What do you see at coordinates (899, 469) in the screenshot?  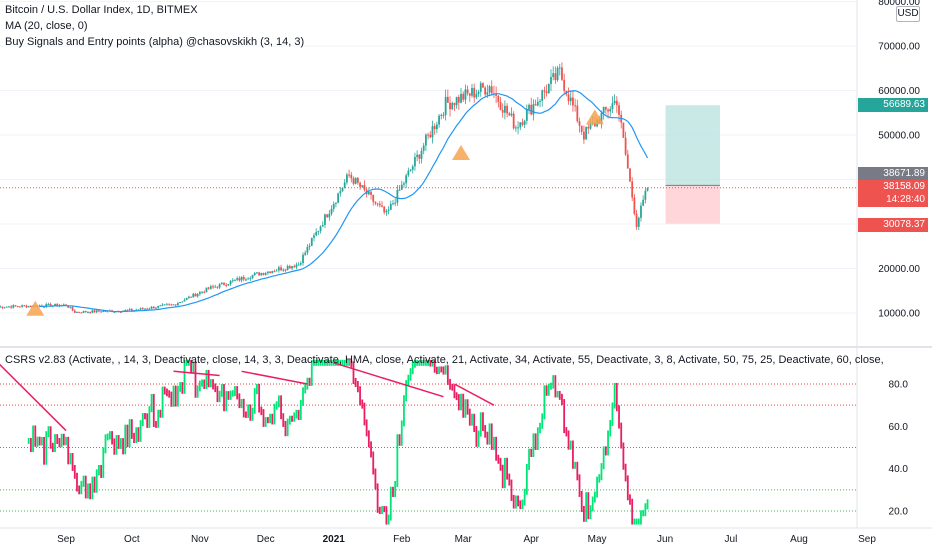 I see `oscillator-tick-label: 40.0` at bounding box center [899, 469].